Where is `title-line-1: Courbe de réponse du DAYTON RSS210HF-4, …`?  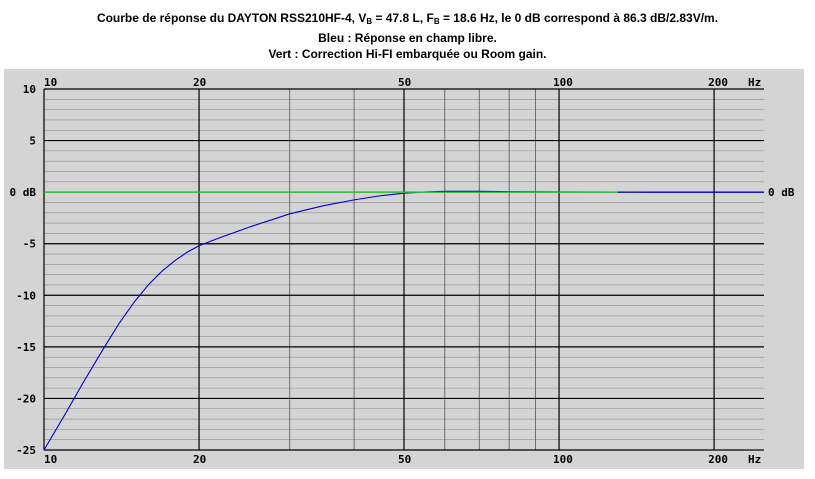
title-line-1: Courbe de réponse du DAYTON RSS210HF-4, … is located at coordinates (407, 20).